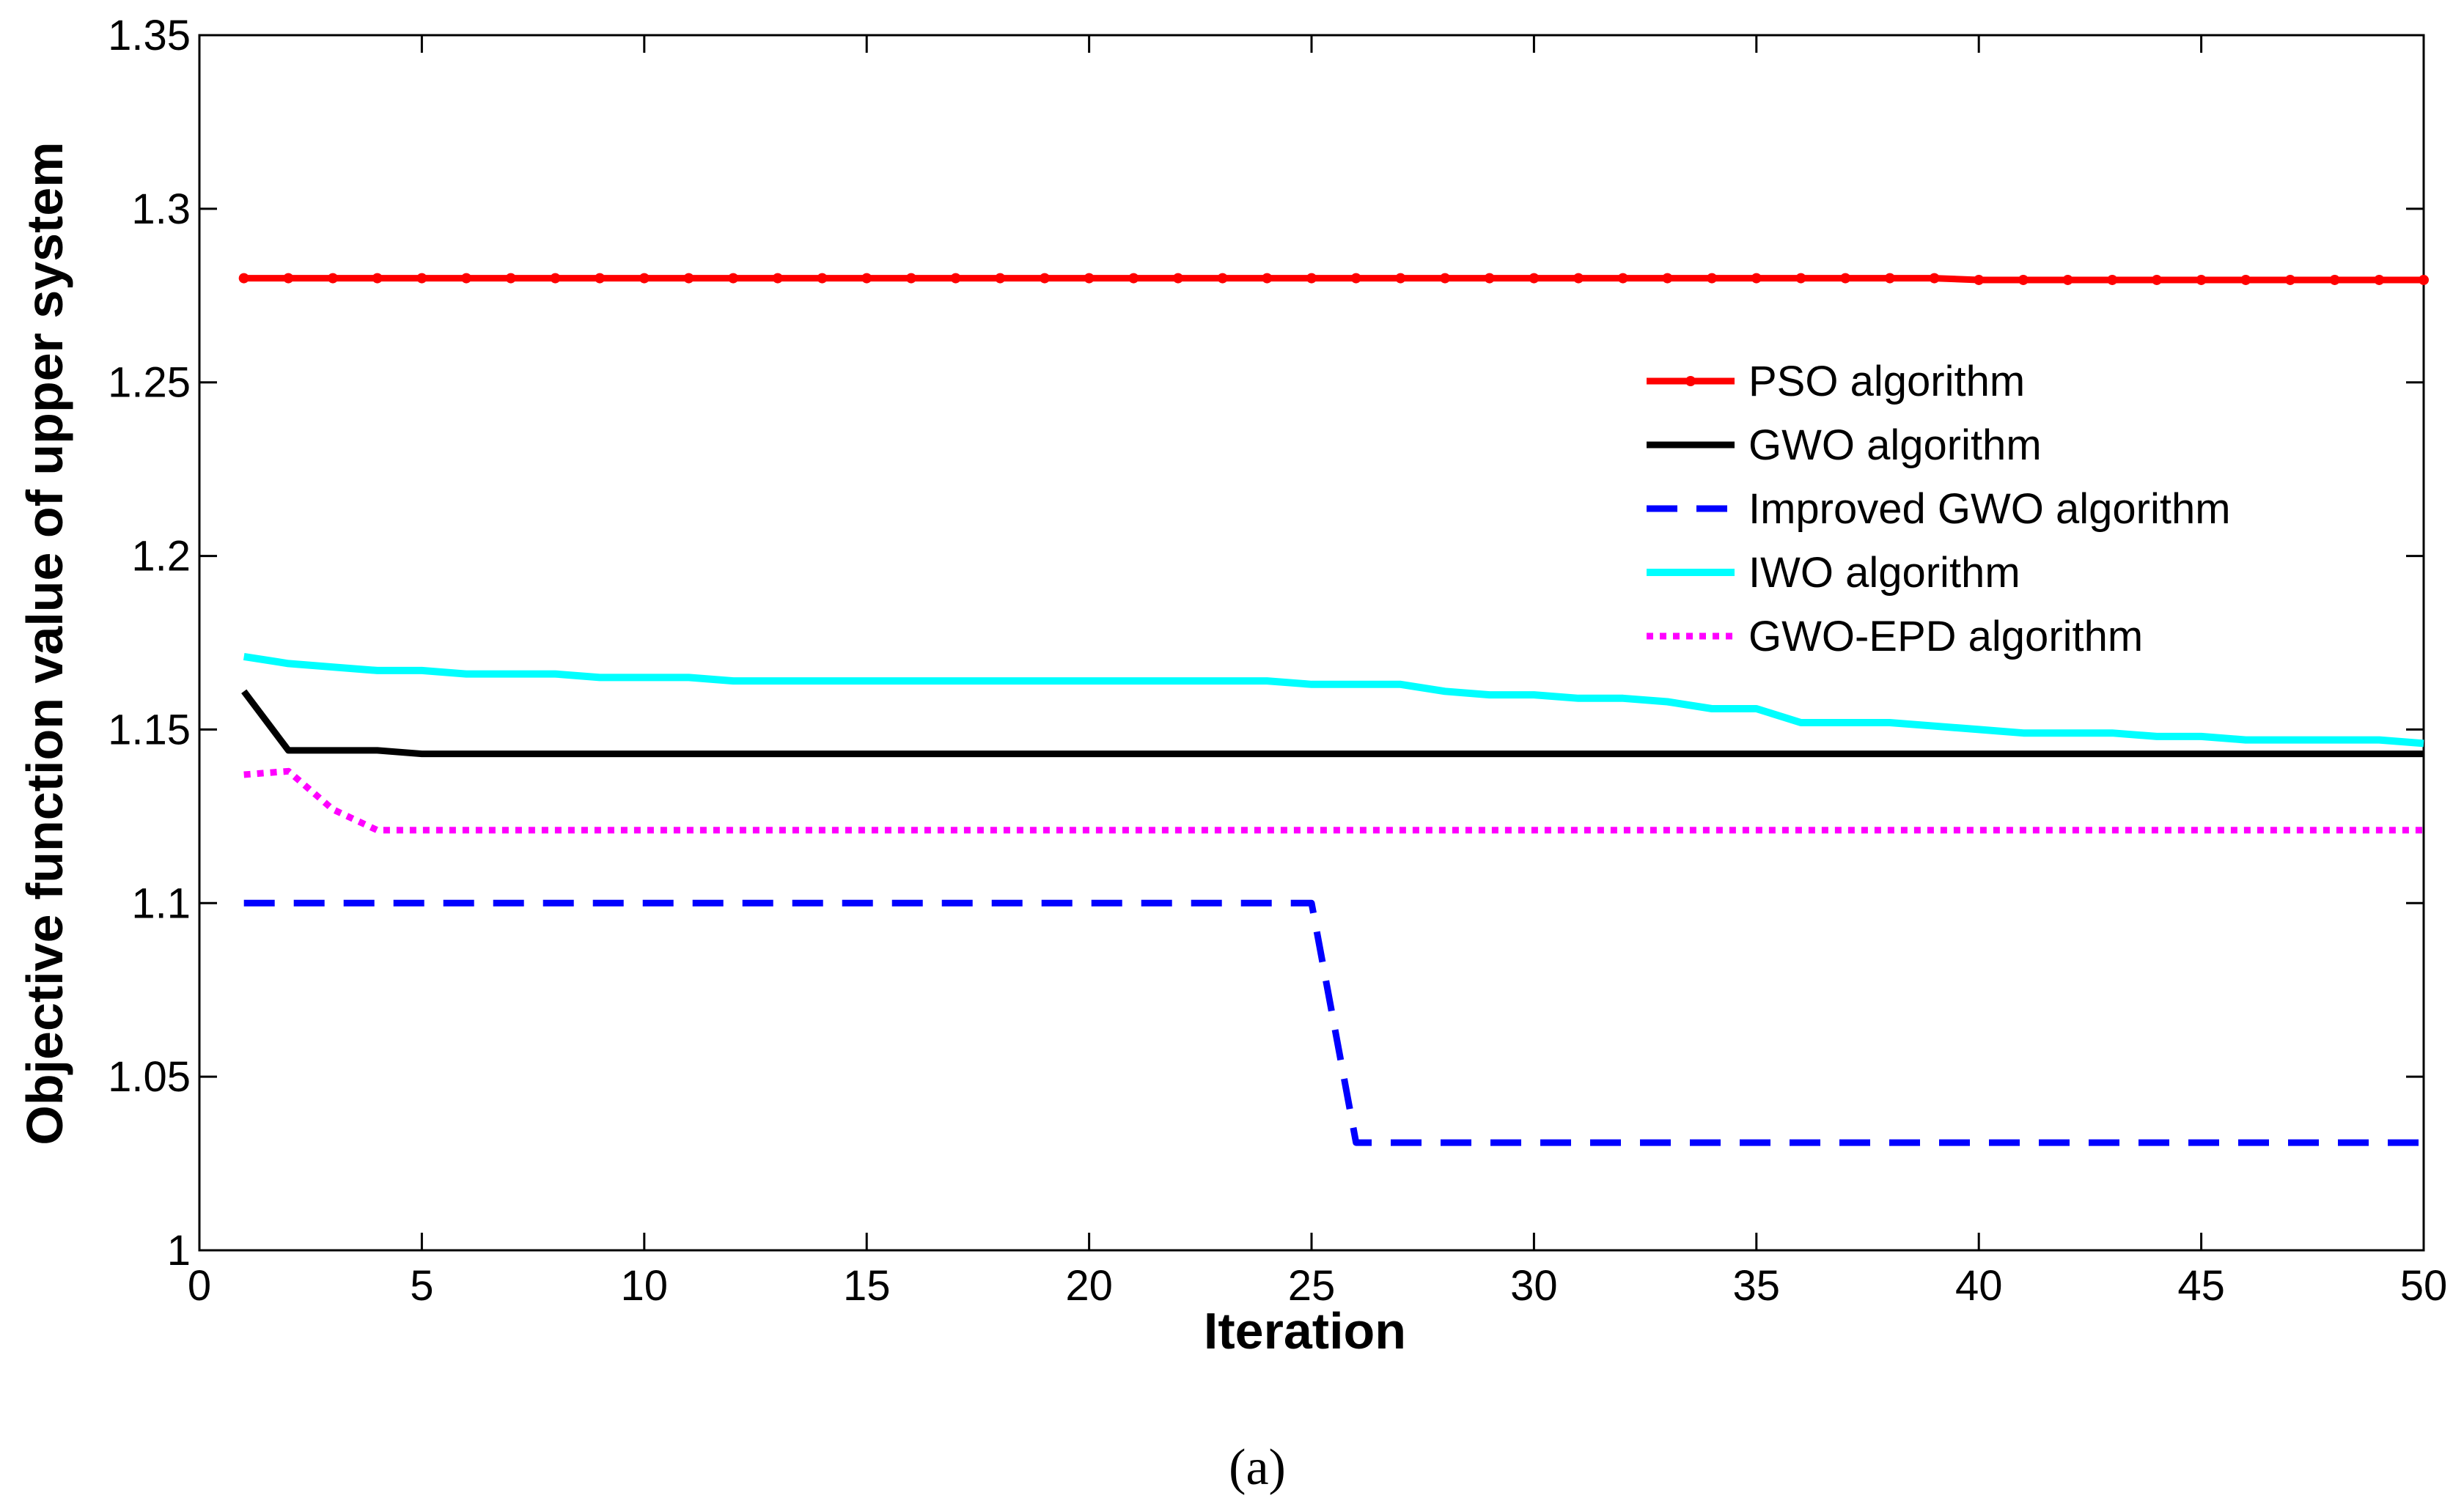 The height and width of the screenshot is (1509, 2464). What do you see at coordinates (1945, 636) in the screenshot?
I see `legend-label-4: GWO-EPD algorithm` at bounding box center [1945, 636].